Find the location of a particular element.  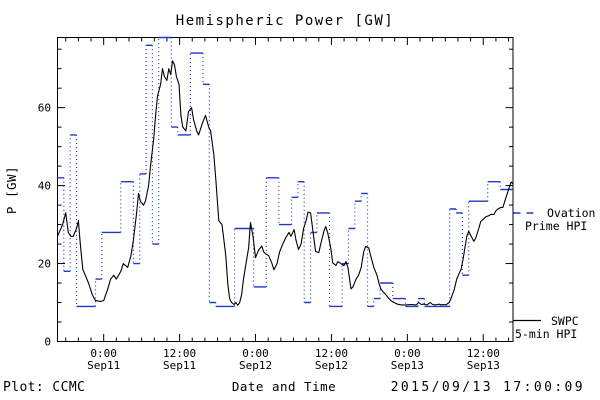

x-axis-title: Date and Time is located at coordinates (284, 386).